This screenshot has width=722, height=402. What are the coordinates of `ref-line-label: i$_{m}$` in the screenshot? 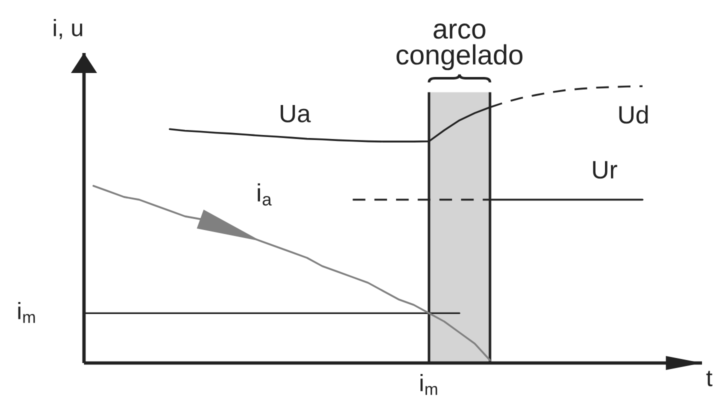 It's located at (26, 312).